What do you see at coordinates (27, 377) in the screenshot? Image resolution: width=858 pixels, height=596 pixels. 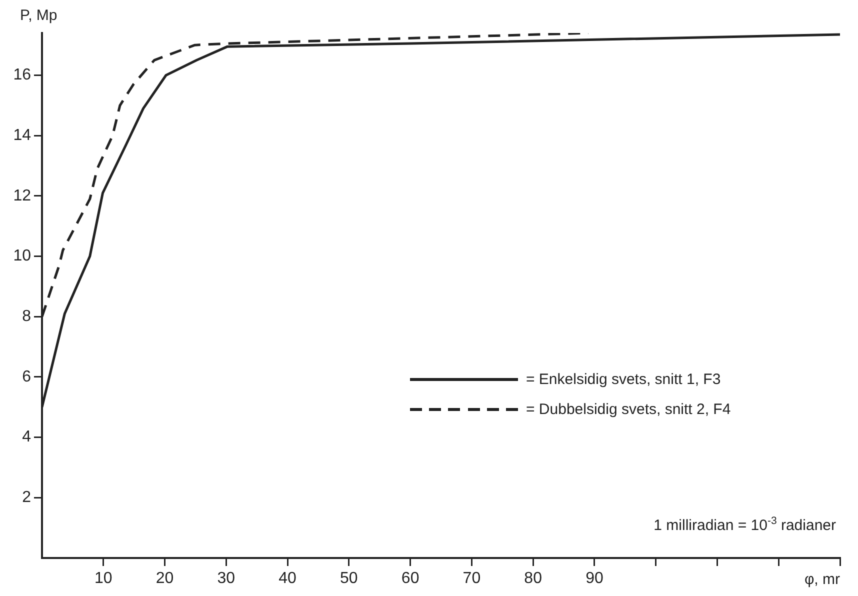 I see `y-tick-label: 6` at bounding box center [27, 377].